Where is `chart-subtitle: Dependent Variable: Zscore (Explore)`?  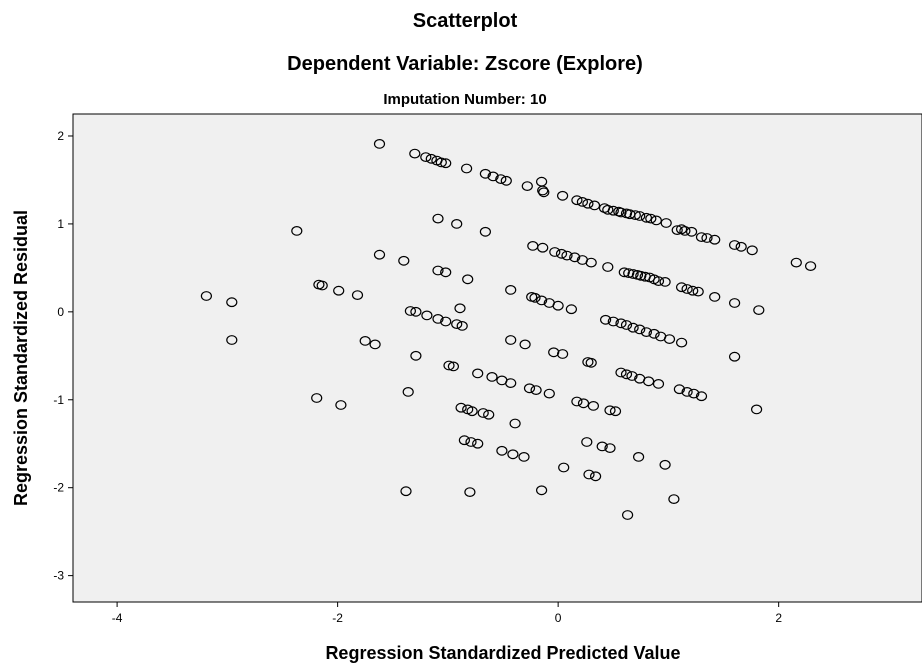 chart-subtitle: Dependent Variable: Zscore (Explore) is located at coordinates (465, 64).